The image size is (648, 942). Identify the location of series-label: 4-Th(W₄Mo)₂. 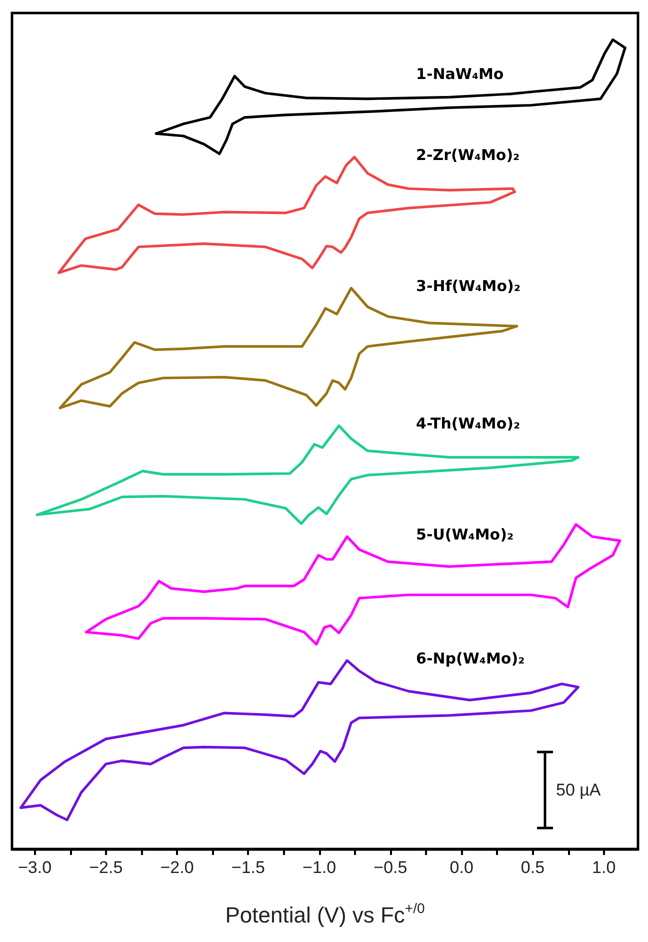
(468, 423).